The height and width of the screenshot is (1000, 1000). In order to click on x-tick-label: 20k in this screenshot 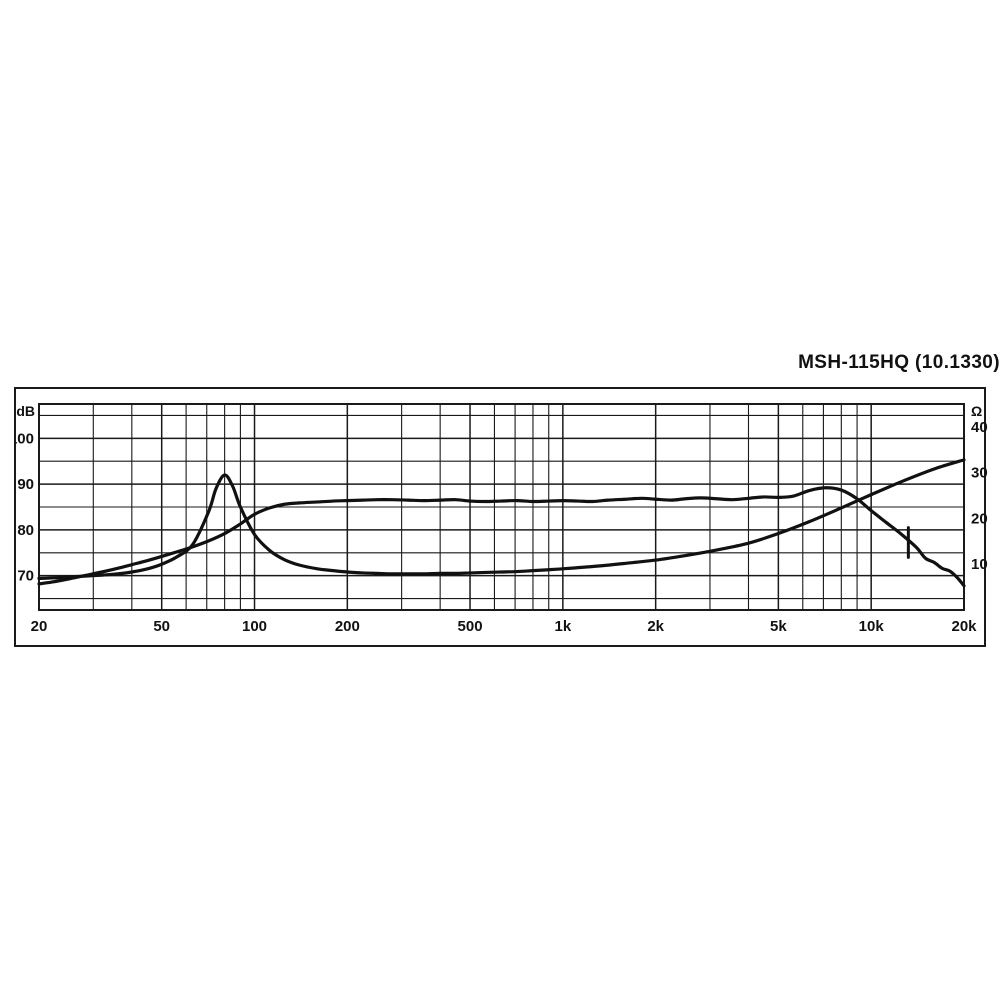, I will do `click(964, 626)`.